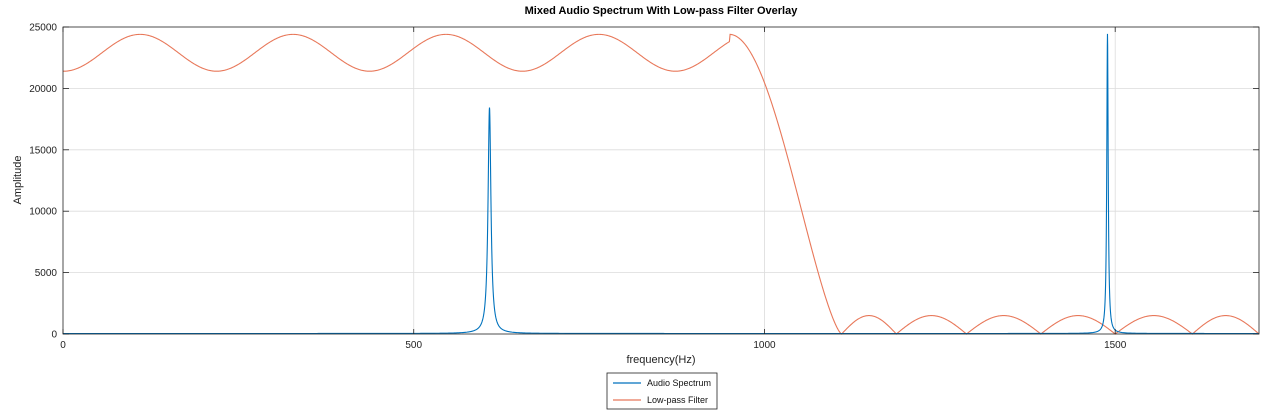 The height and width of the screenshot is (414, 1279). What do you see at coordinates (1115, 345) in the screenshot?
I see `x-tick-label: 1500` at bounding box center [1115, 345].